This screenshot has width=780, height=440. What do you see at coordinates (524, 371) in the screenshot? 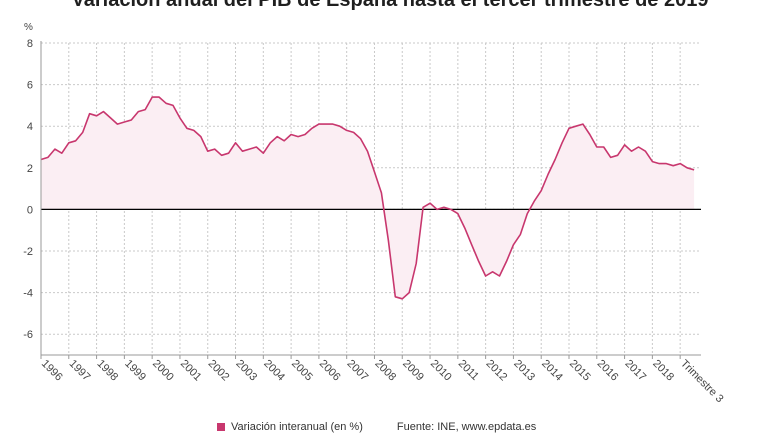
I see `x-tick-label: 2013` at bounding box center [524, 371].